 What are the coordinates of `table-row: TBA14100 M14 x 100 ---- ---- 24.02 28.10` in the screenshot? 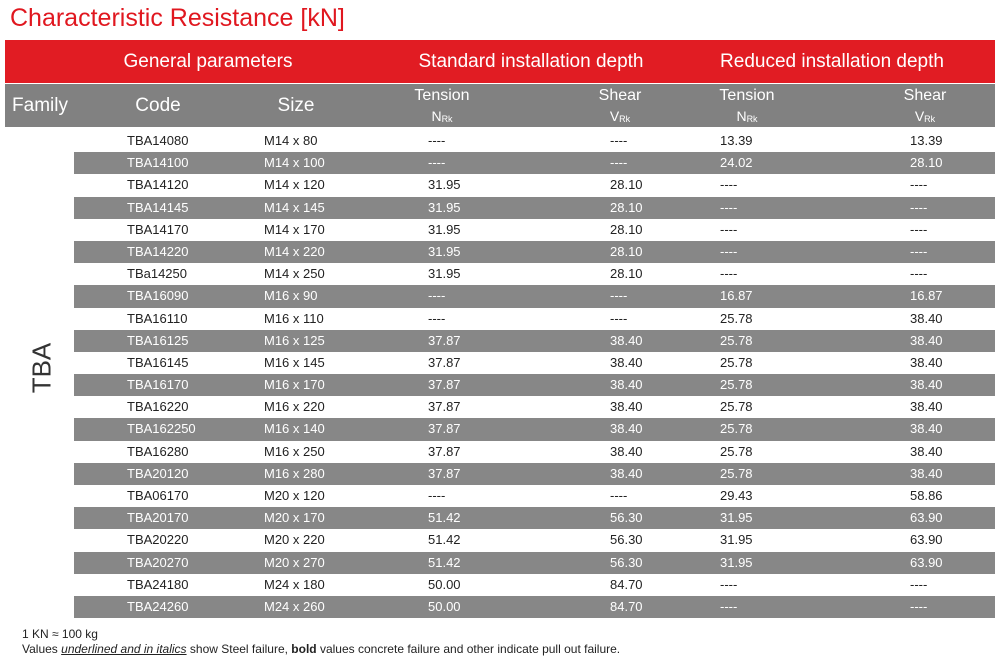 It's located at (534, 163).